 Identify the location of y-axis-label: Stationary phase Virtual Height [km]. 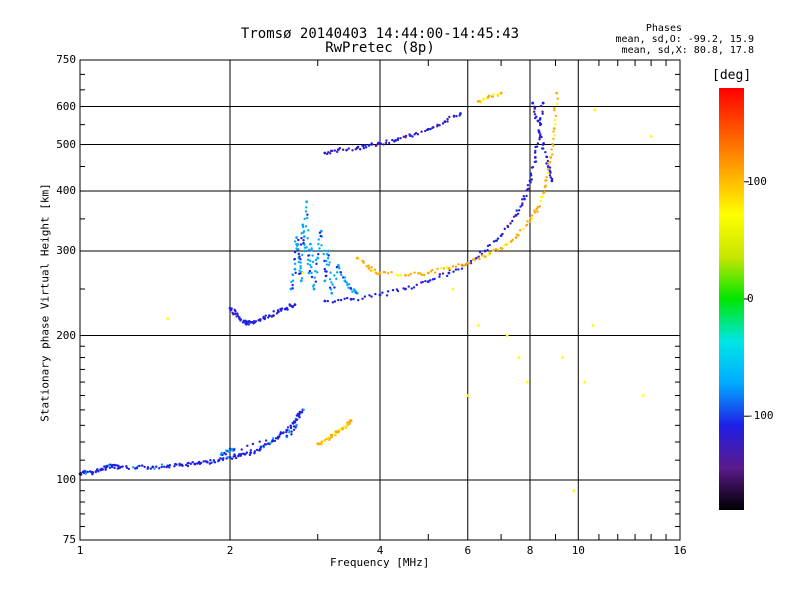
(45, 302).